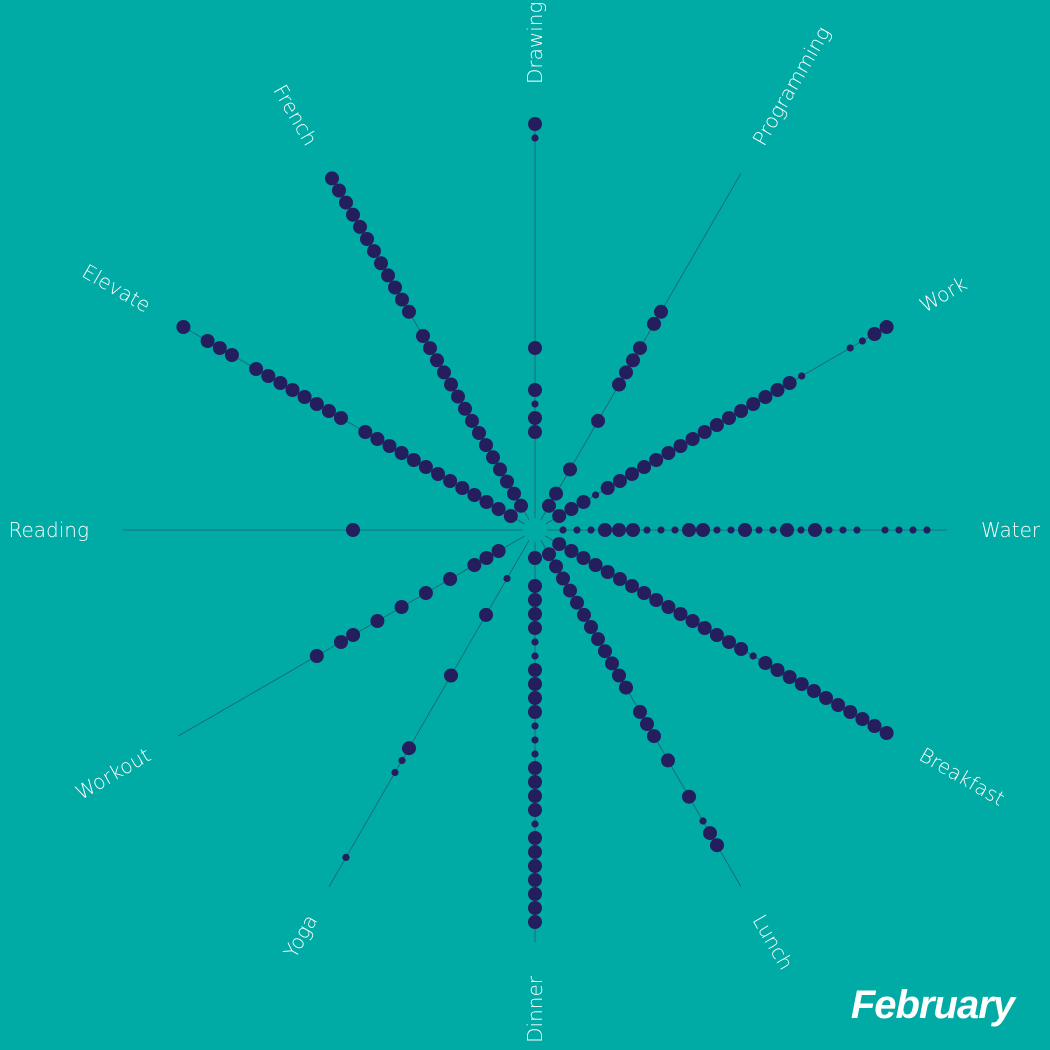 This screenshot has height=1050, width=1050. Describe the element at coordinates (932, 1005) in the screenshot. I see `month-title: February` at that location.